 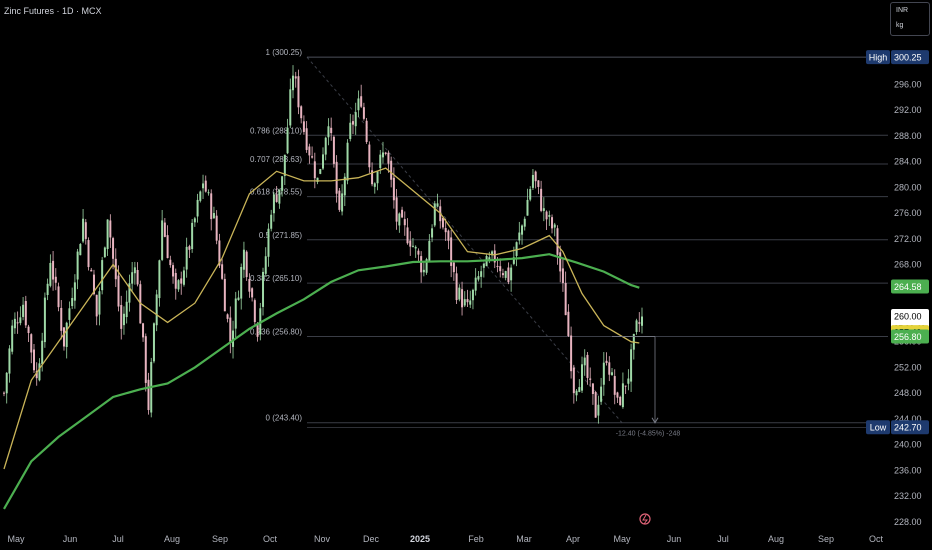 What do you see at coordinates (276, 332) in the screenshot?
I see `fib-level-label: 0.236 (256.80)` at bounding box center [276, 332].